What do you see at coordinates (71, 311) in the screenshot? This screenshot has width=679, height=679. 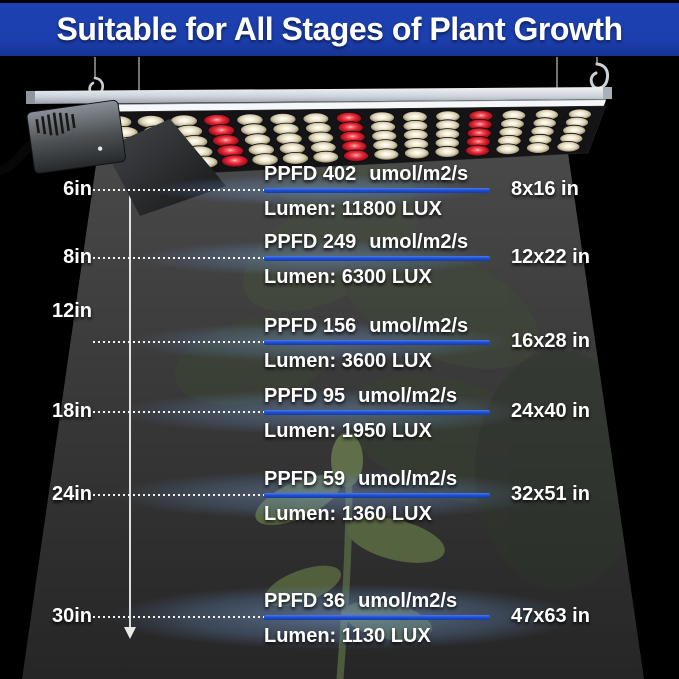 I see `distance-label: 12in` at bounding box center [71, 311].